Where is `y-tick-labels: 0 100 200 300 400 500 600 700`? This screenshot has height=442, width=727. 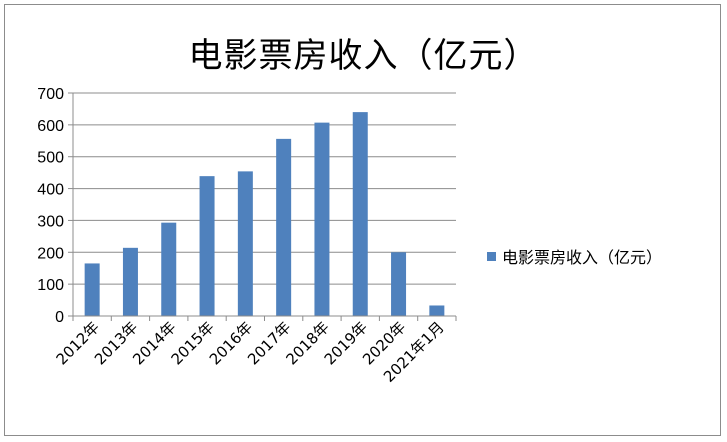 y-tick-labels: 0 100 200 300 400 500 600 700 is located at coordinates (50, 206).